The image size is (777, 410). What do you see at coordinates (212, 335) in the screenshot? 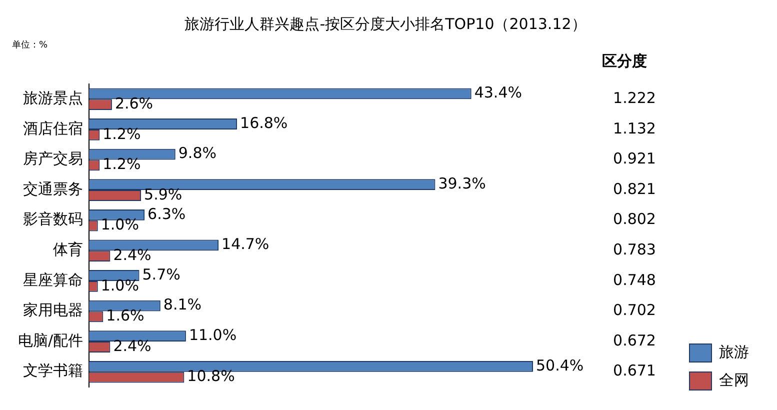
I see `data-label: 11.0%` at bounding box center [212, 335].